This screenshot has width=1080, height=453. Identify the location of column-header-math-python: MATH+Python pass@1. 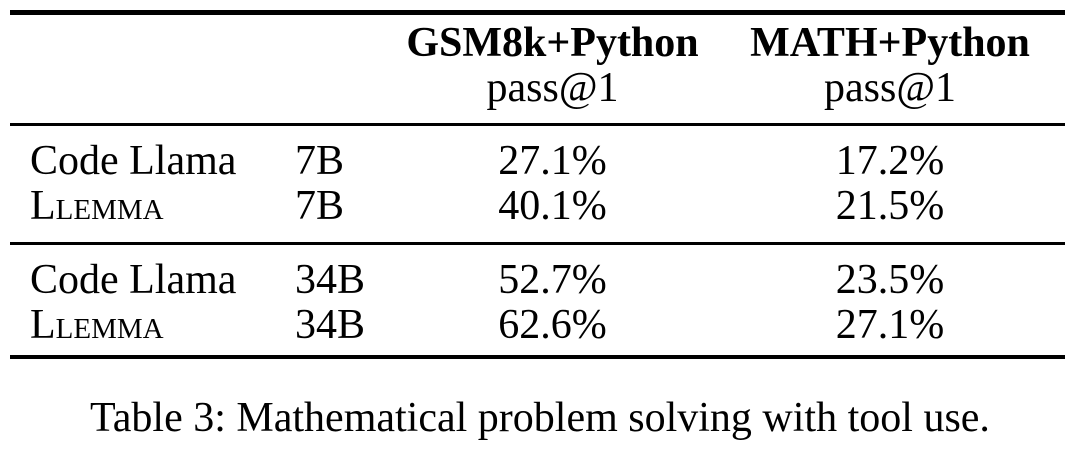
(890, 66).